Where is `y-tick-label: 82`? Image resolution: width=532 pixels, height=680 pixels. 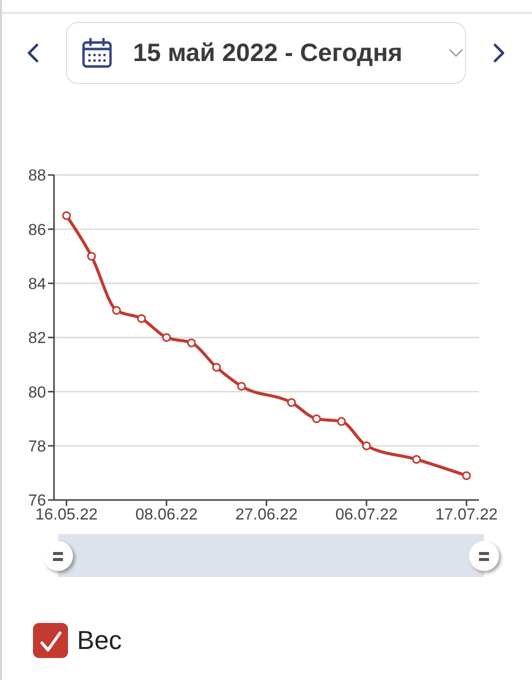
y-tick-label: 82 is located at coordinates (37, 339).